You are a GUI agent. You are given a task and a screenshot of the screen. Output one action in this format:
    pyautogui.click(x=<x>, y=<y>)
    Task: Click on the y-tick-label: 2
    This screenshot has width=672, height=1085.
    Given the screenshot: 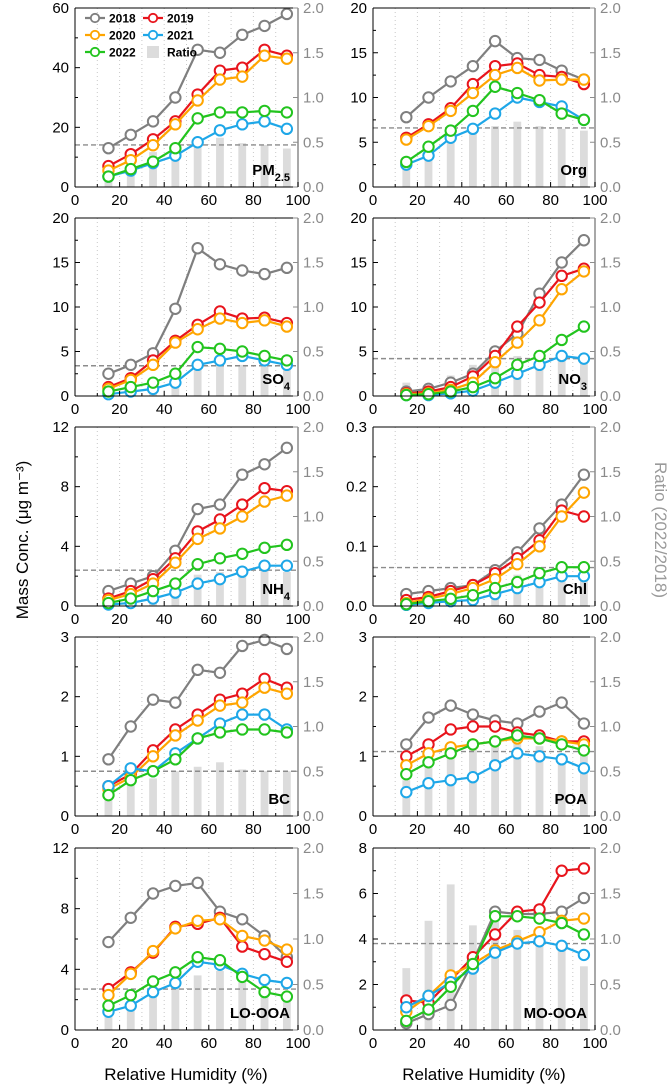 What is the action you would take?
    pyautogui.click(x=65, y=697)
    